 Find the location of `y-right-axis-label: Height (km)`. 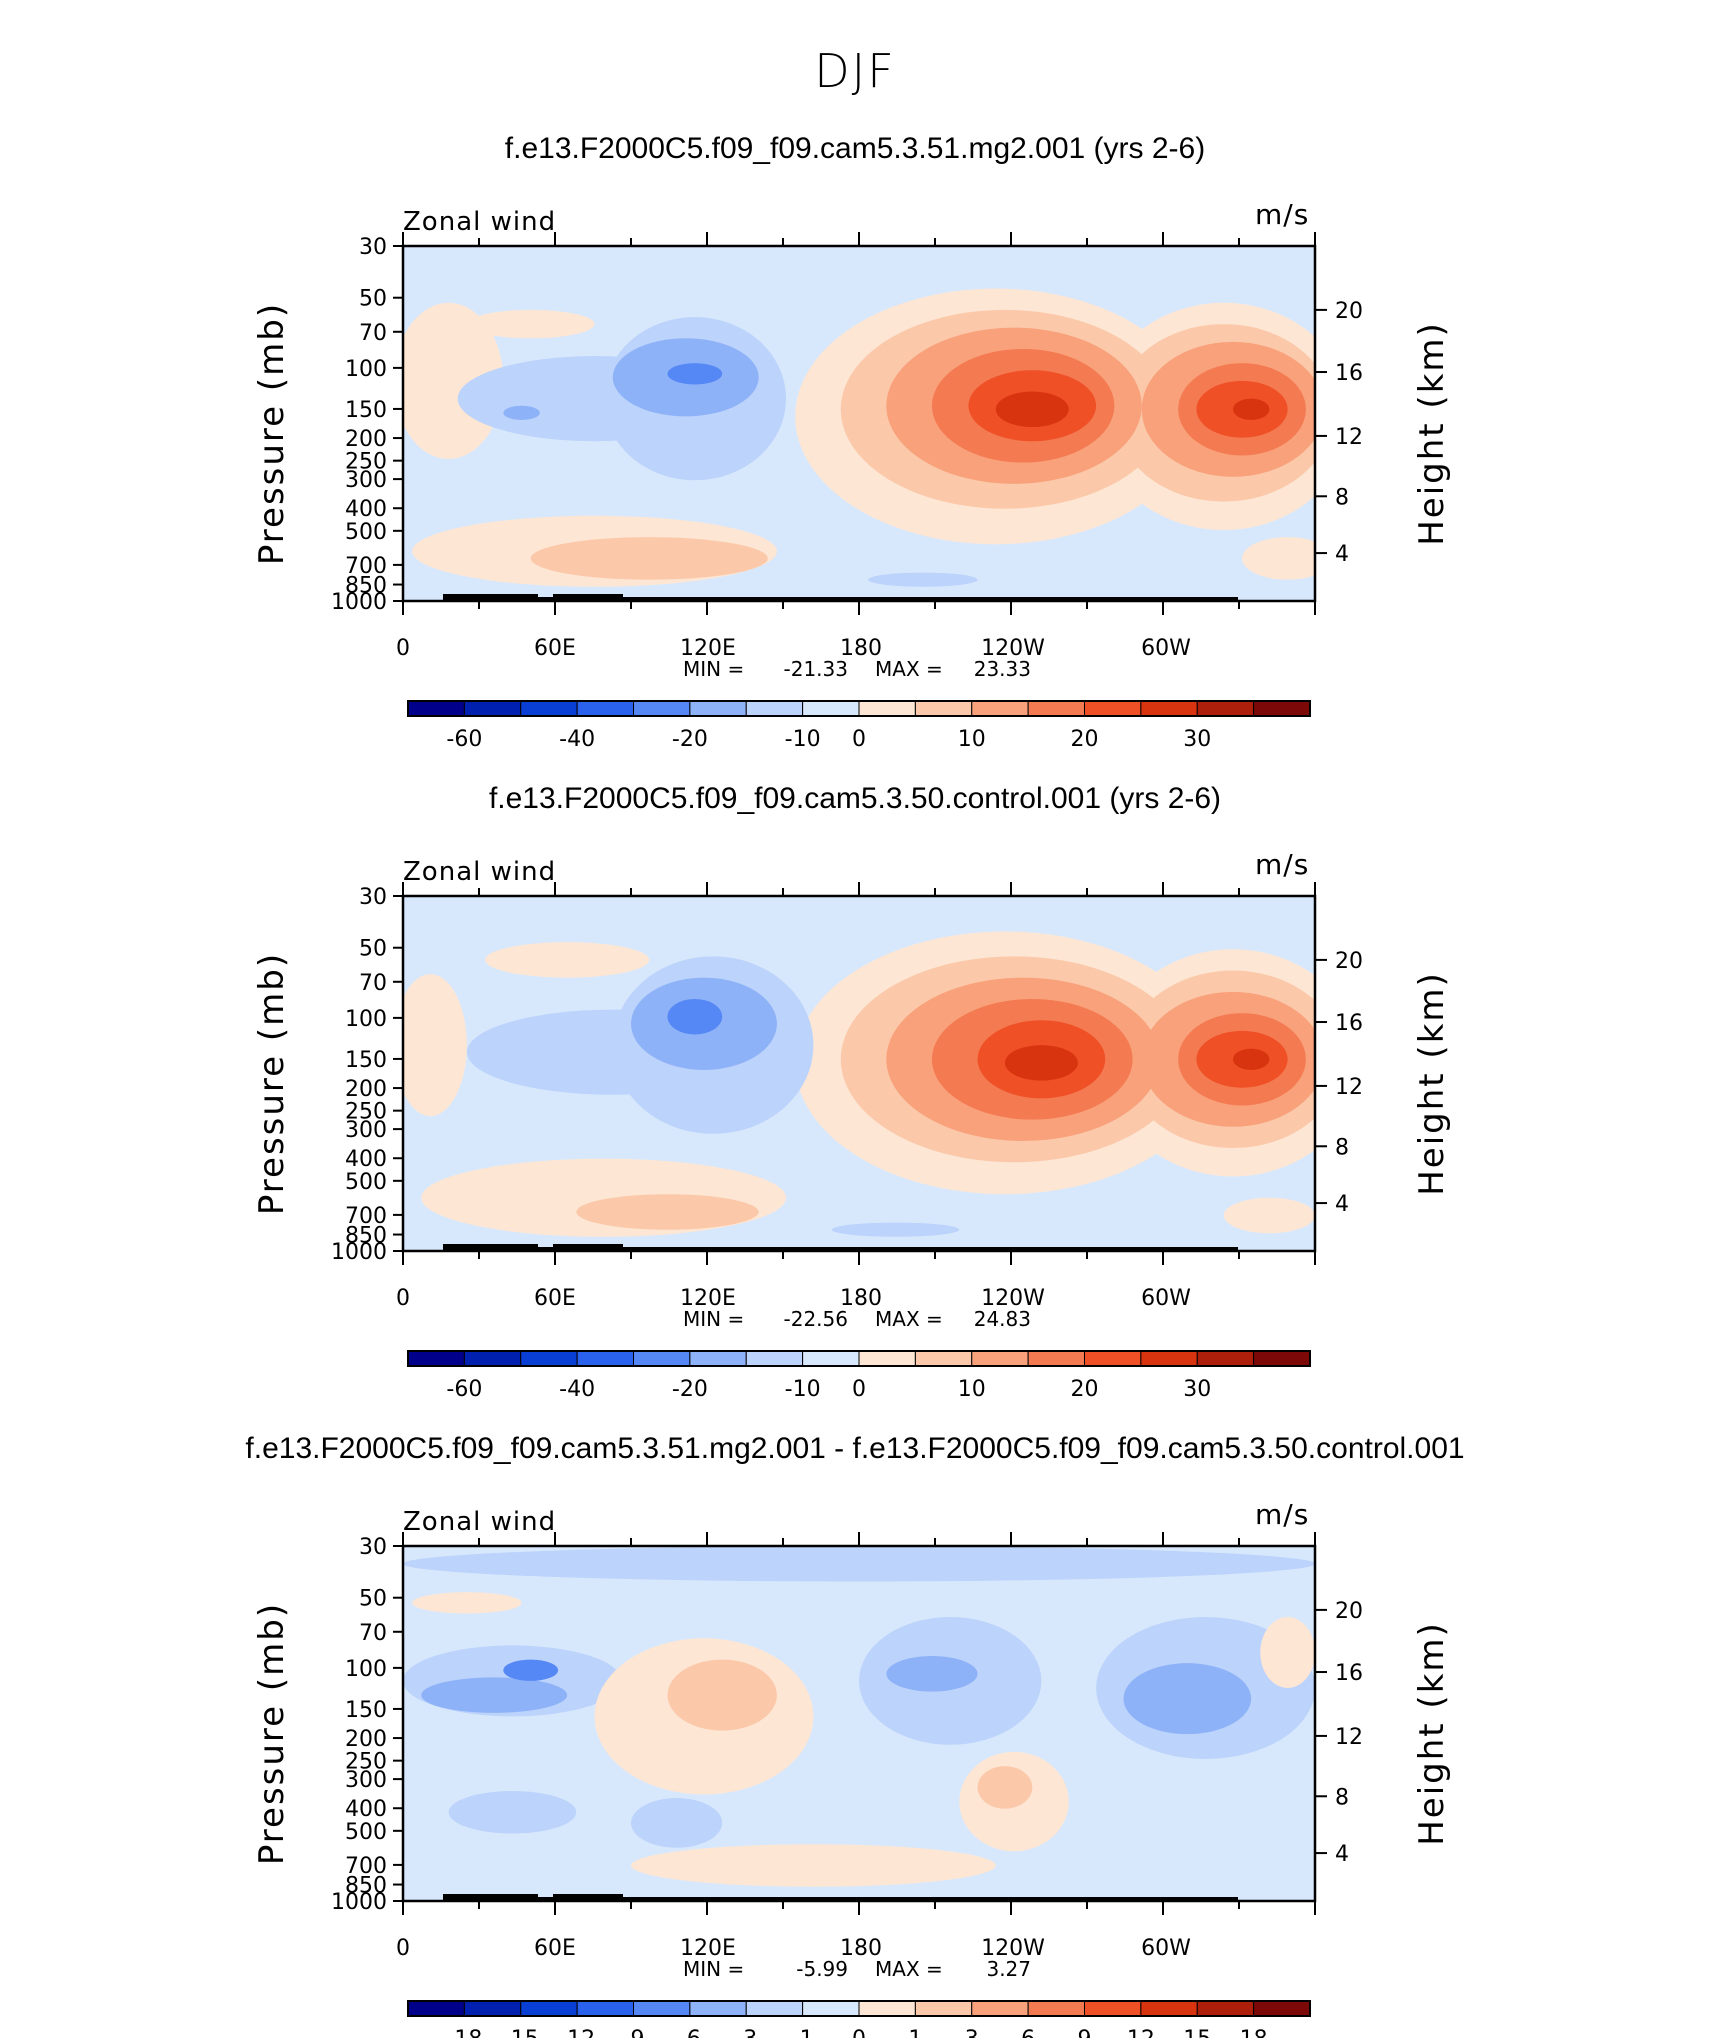

y-right-axis-label: Height (km) is located at coordinates (1432, 1083).